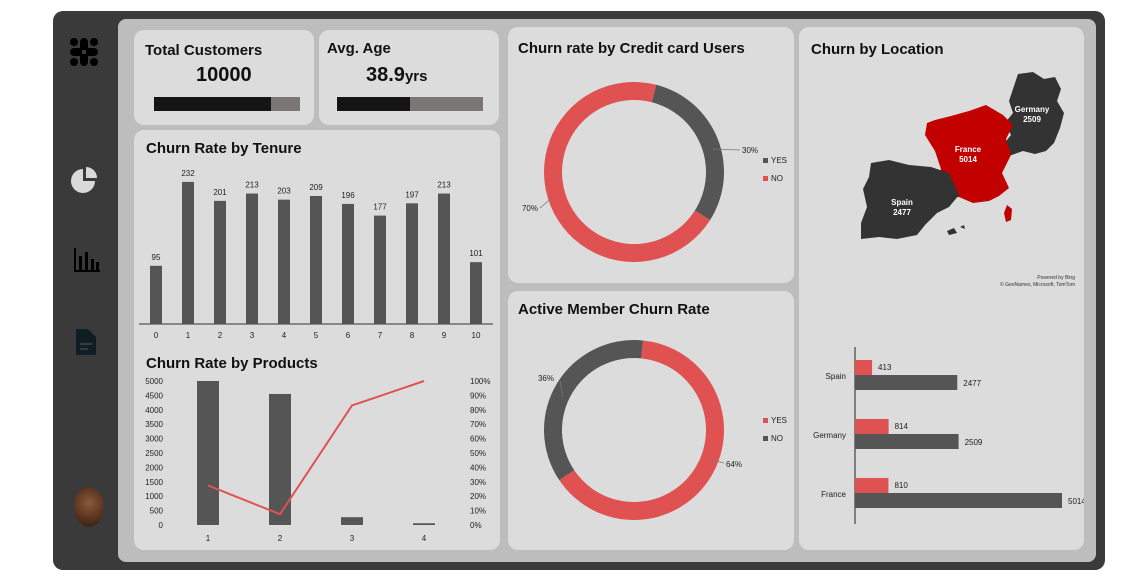 The height and width of the screenshot is (581, 1148). What do you see at coordinates (348, 335) in the screenshot?
I see `tenure-x-tick: 6` at bounding box center [348, 335].